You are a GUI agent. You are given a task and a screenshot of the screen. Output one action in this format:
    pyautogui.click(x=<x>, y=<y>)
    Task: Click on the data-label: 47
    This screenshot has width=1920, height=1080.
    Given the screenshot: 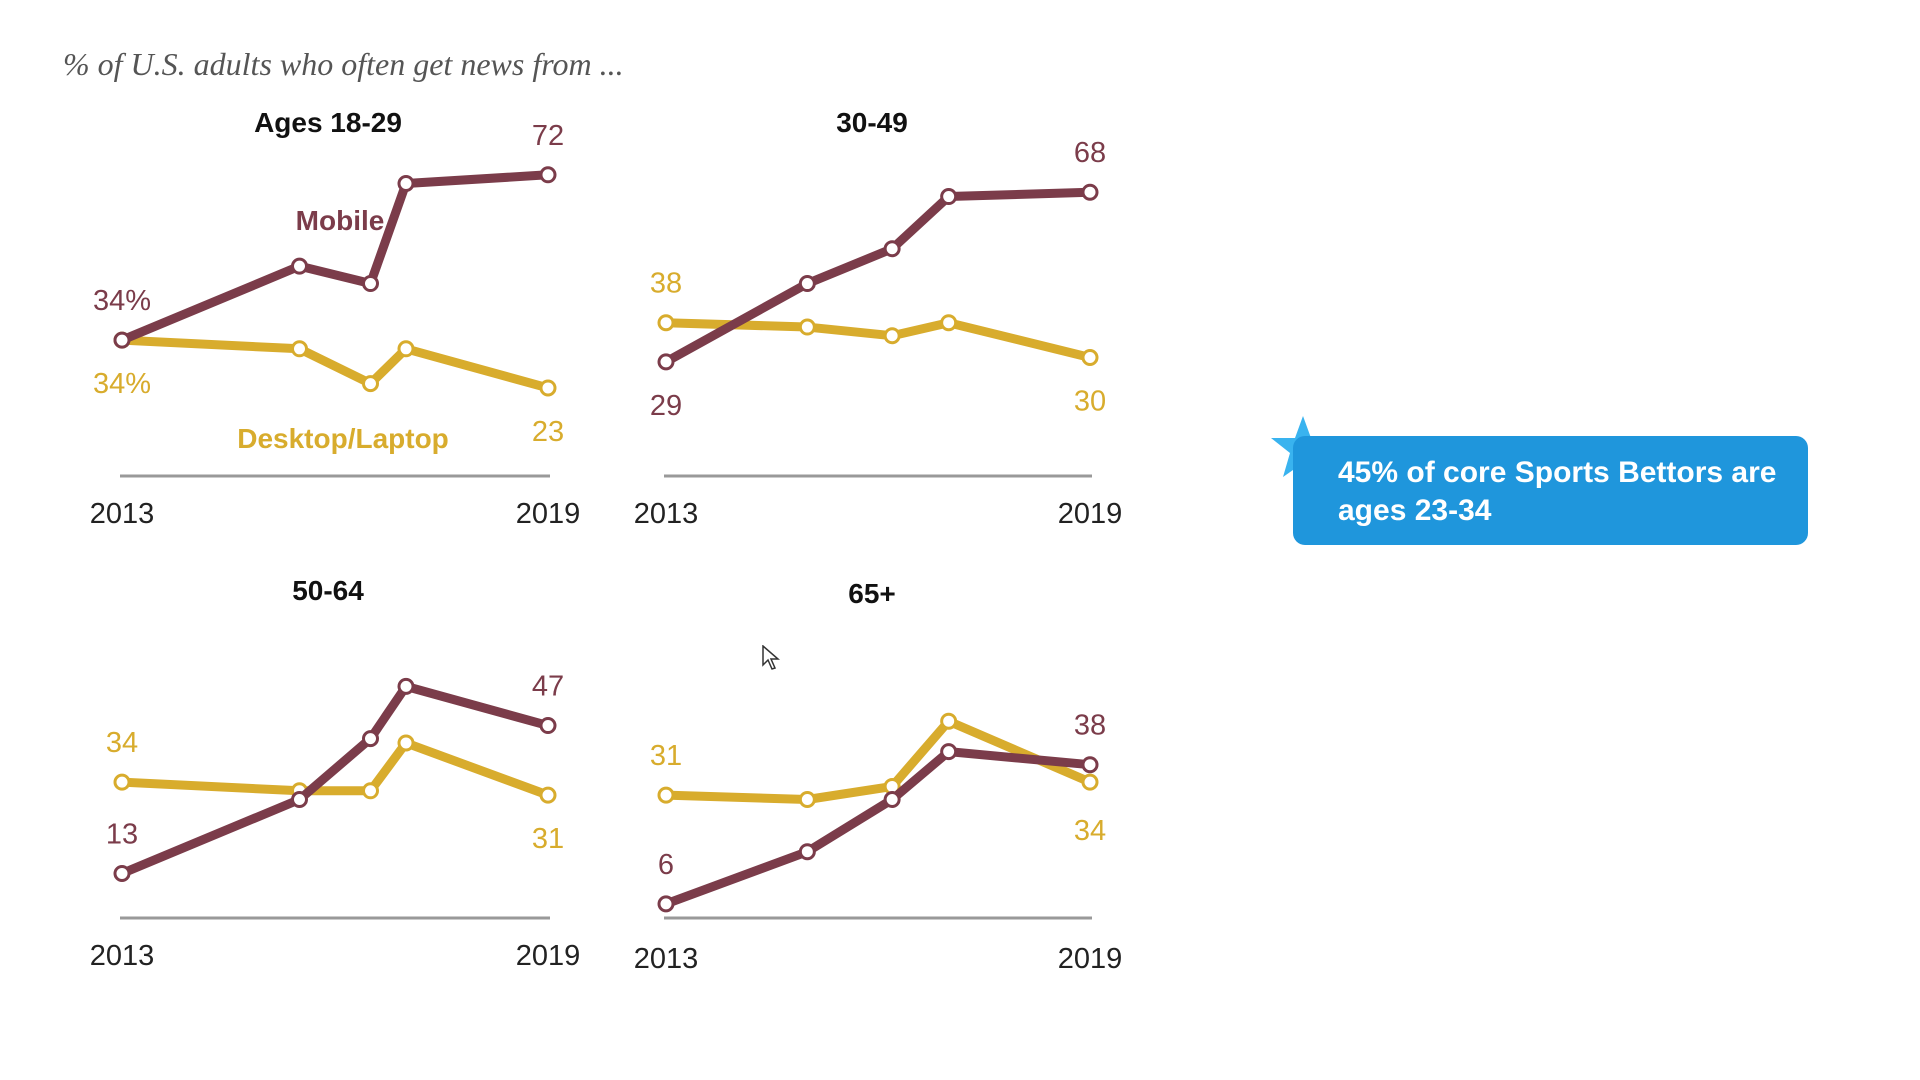 What is the action you would take?
    pyautogui.click(x=548, y=687)
    